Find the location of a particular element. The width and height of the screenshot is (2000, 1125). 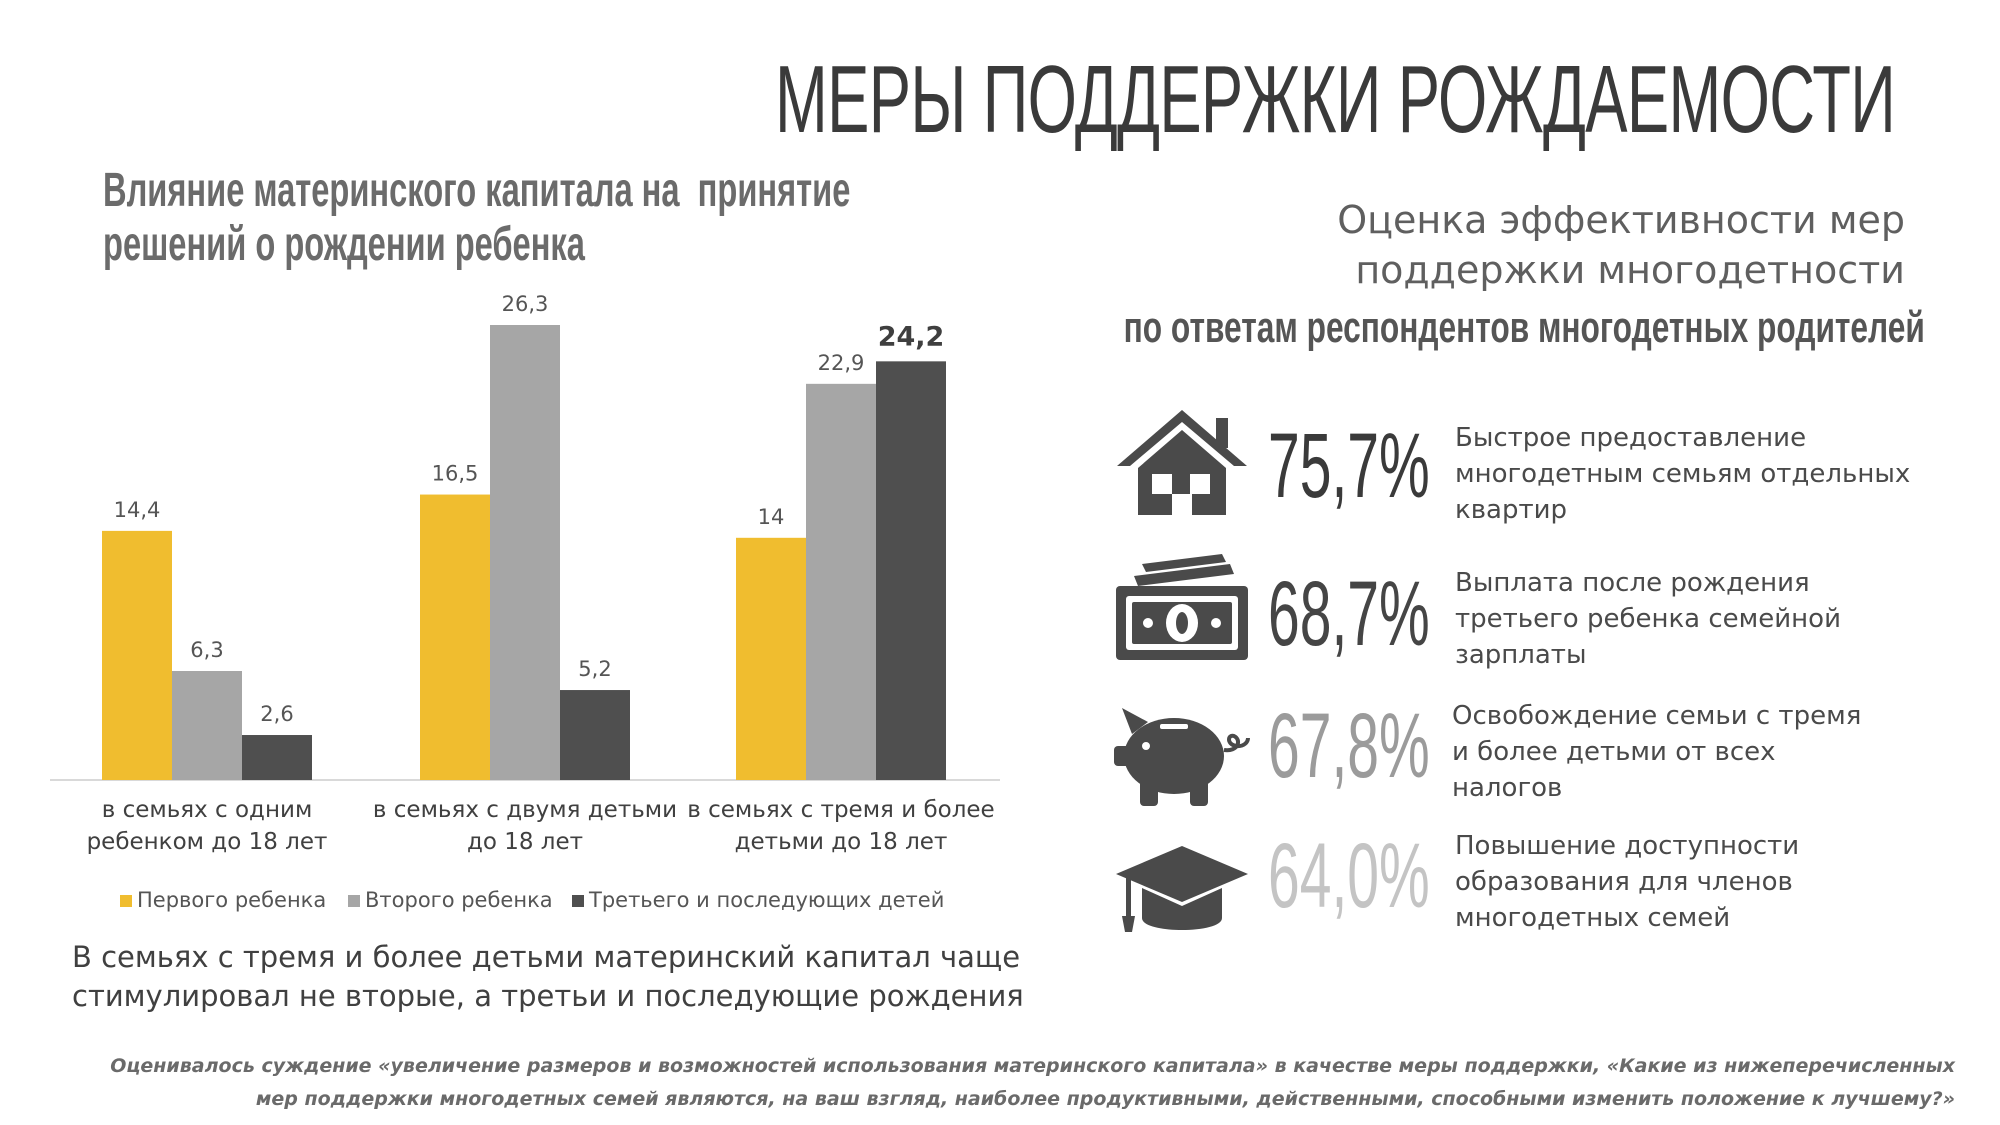

measure-2-line3: зарплаты is located at coordinates (1521, 655).